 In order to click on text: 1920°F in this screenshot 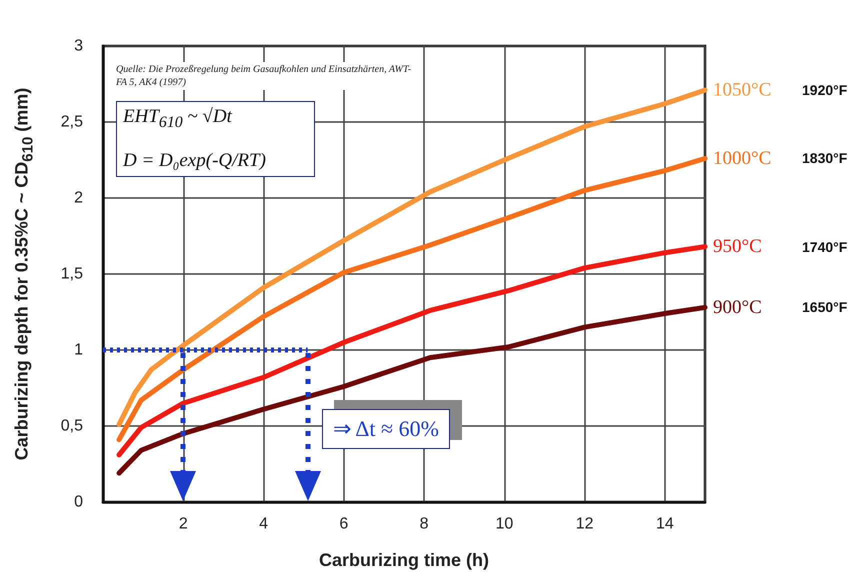, I will do `click(825, 90)`.